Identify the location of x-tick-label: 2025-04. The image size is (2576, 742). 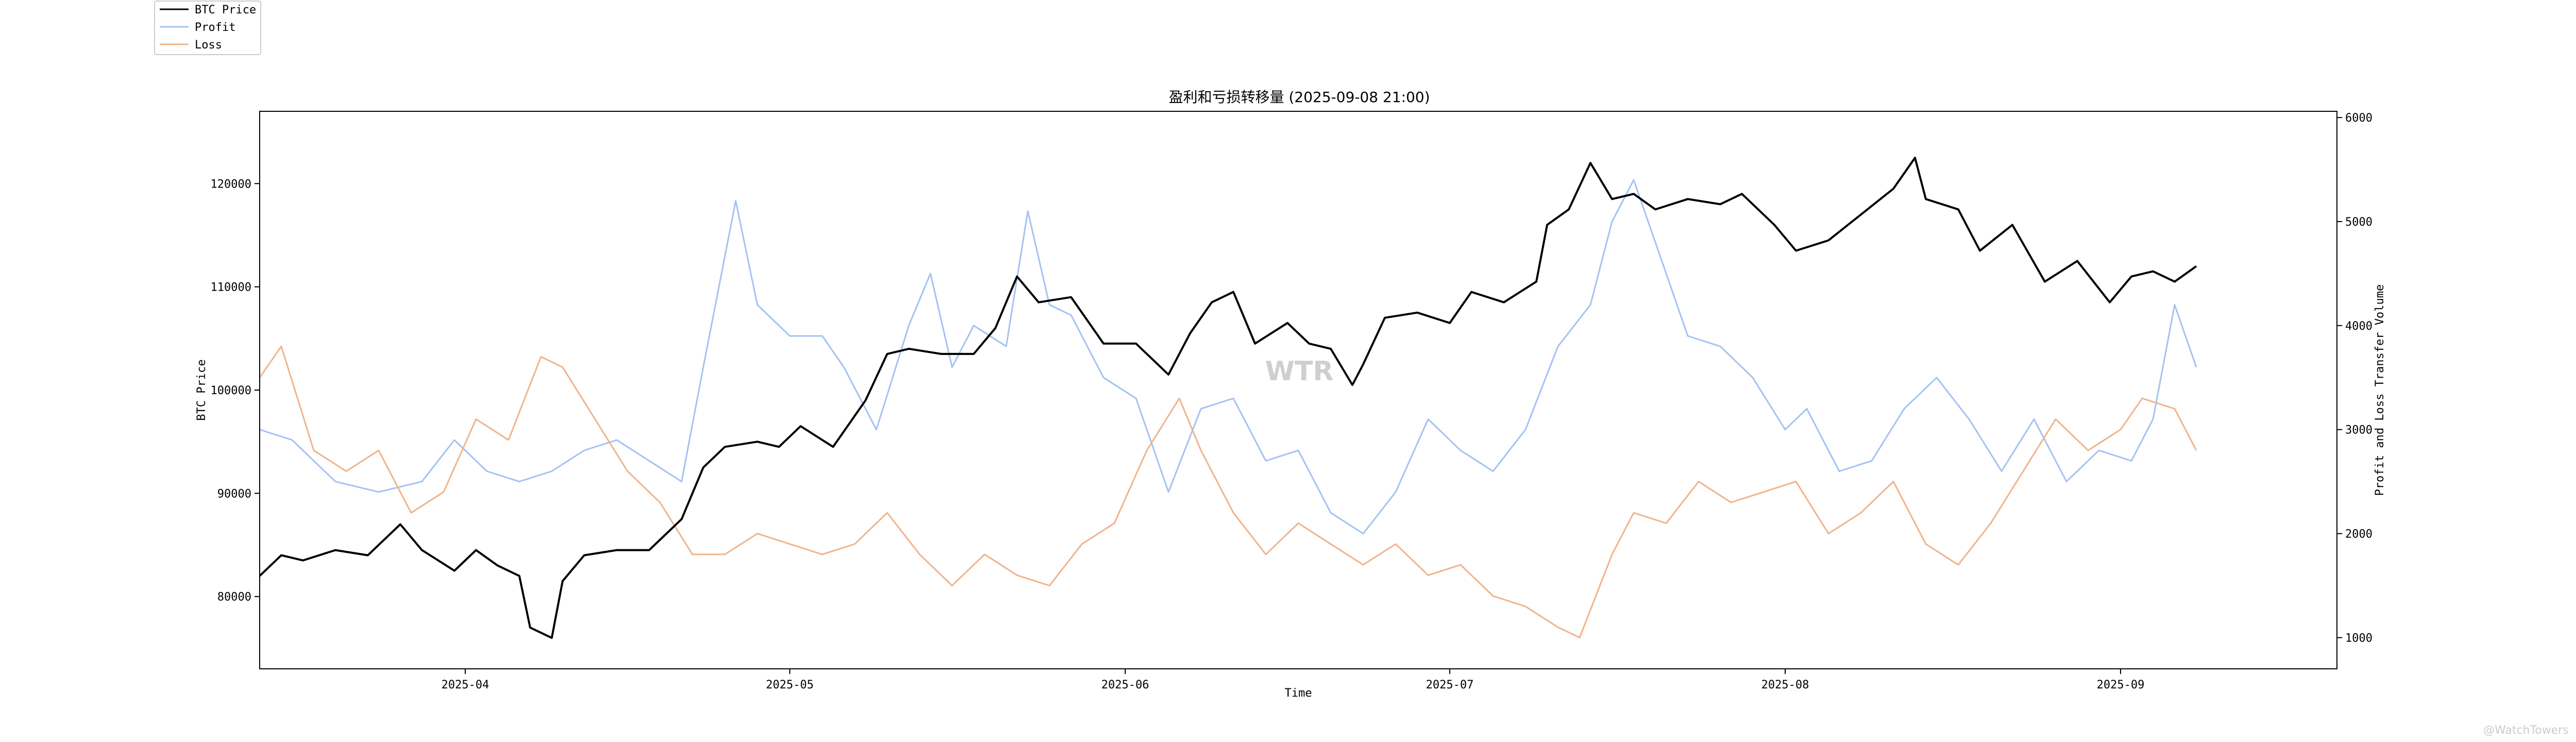
(465, 685).